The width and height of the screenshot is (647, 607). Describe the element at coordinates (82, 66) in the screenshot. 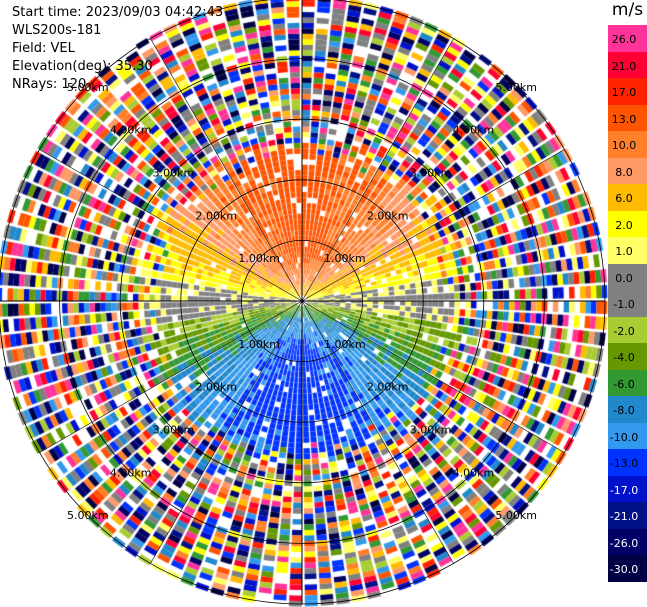

I see `elevation-label: Elevation(deg): 35.30` at that location.